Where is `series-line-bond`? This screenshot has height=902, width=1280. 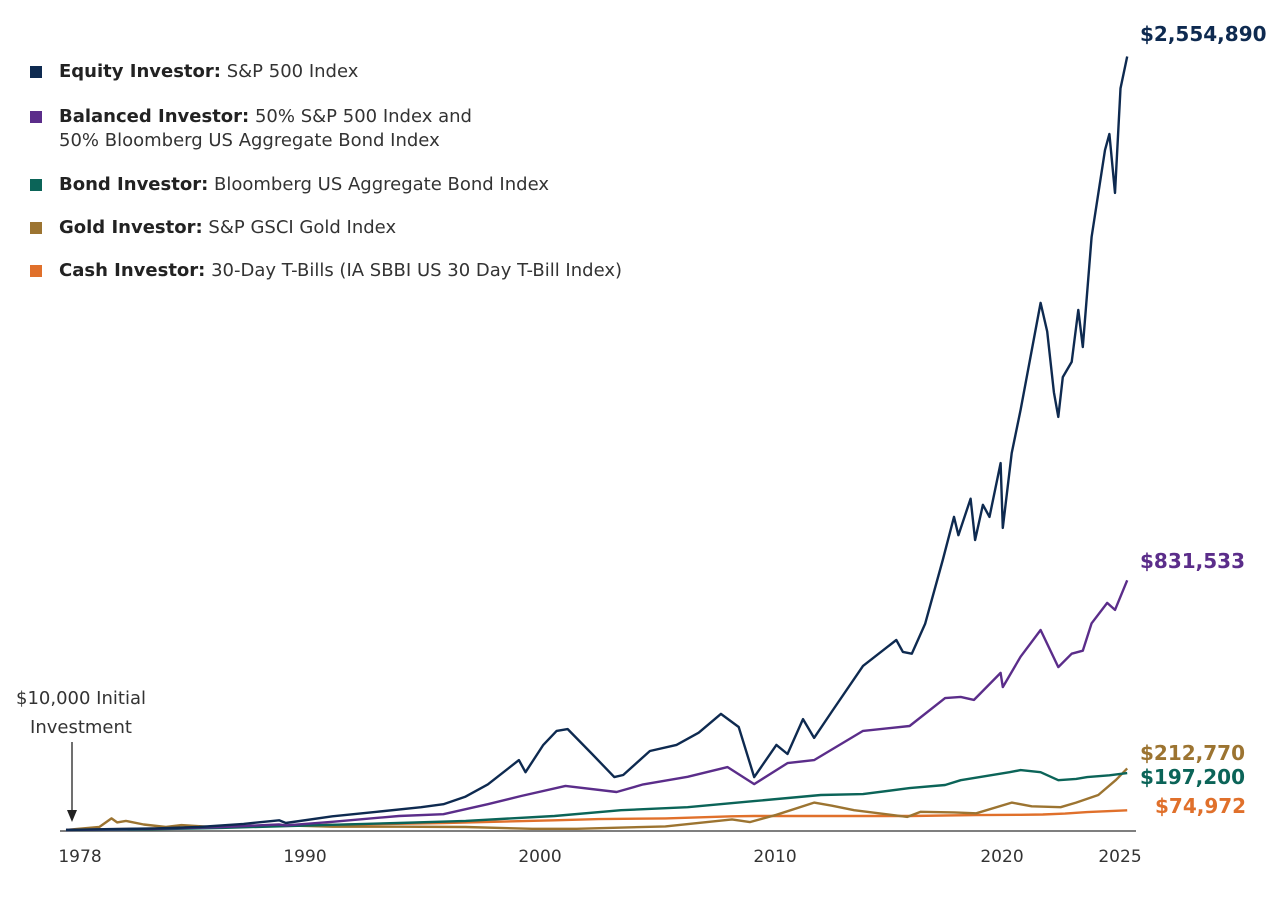 series-line-bond is located at coordinates (596, 800).